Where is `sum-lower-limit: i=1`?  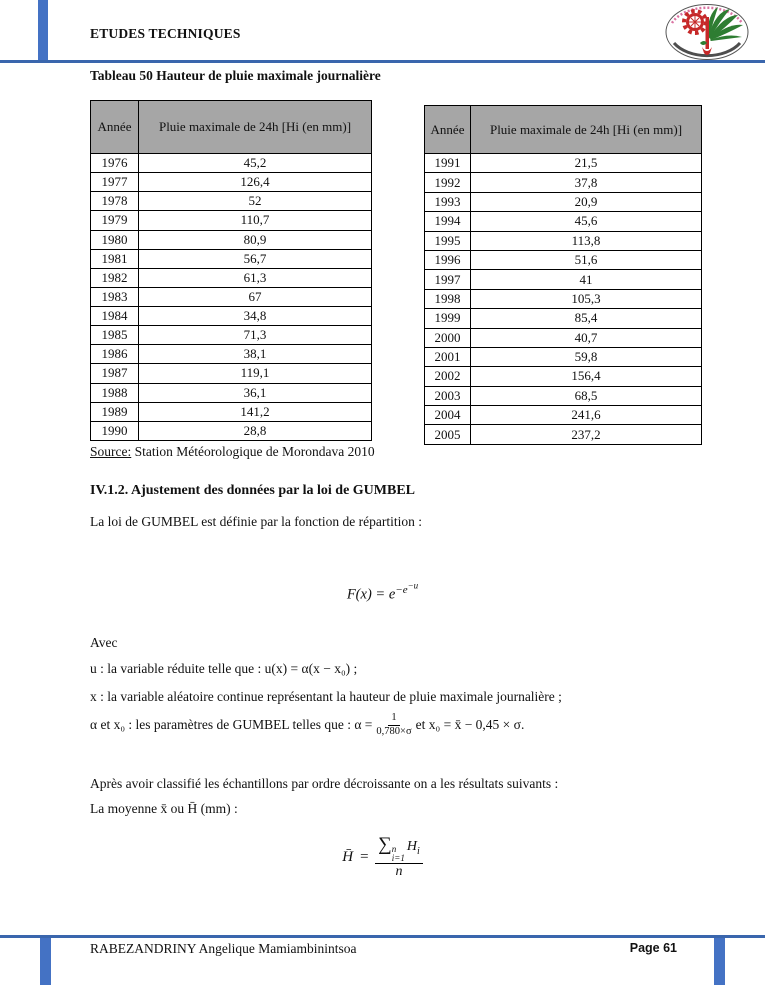 sum-lower-limit: i=1 is located at coordinates (398, 858).